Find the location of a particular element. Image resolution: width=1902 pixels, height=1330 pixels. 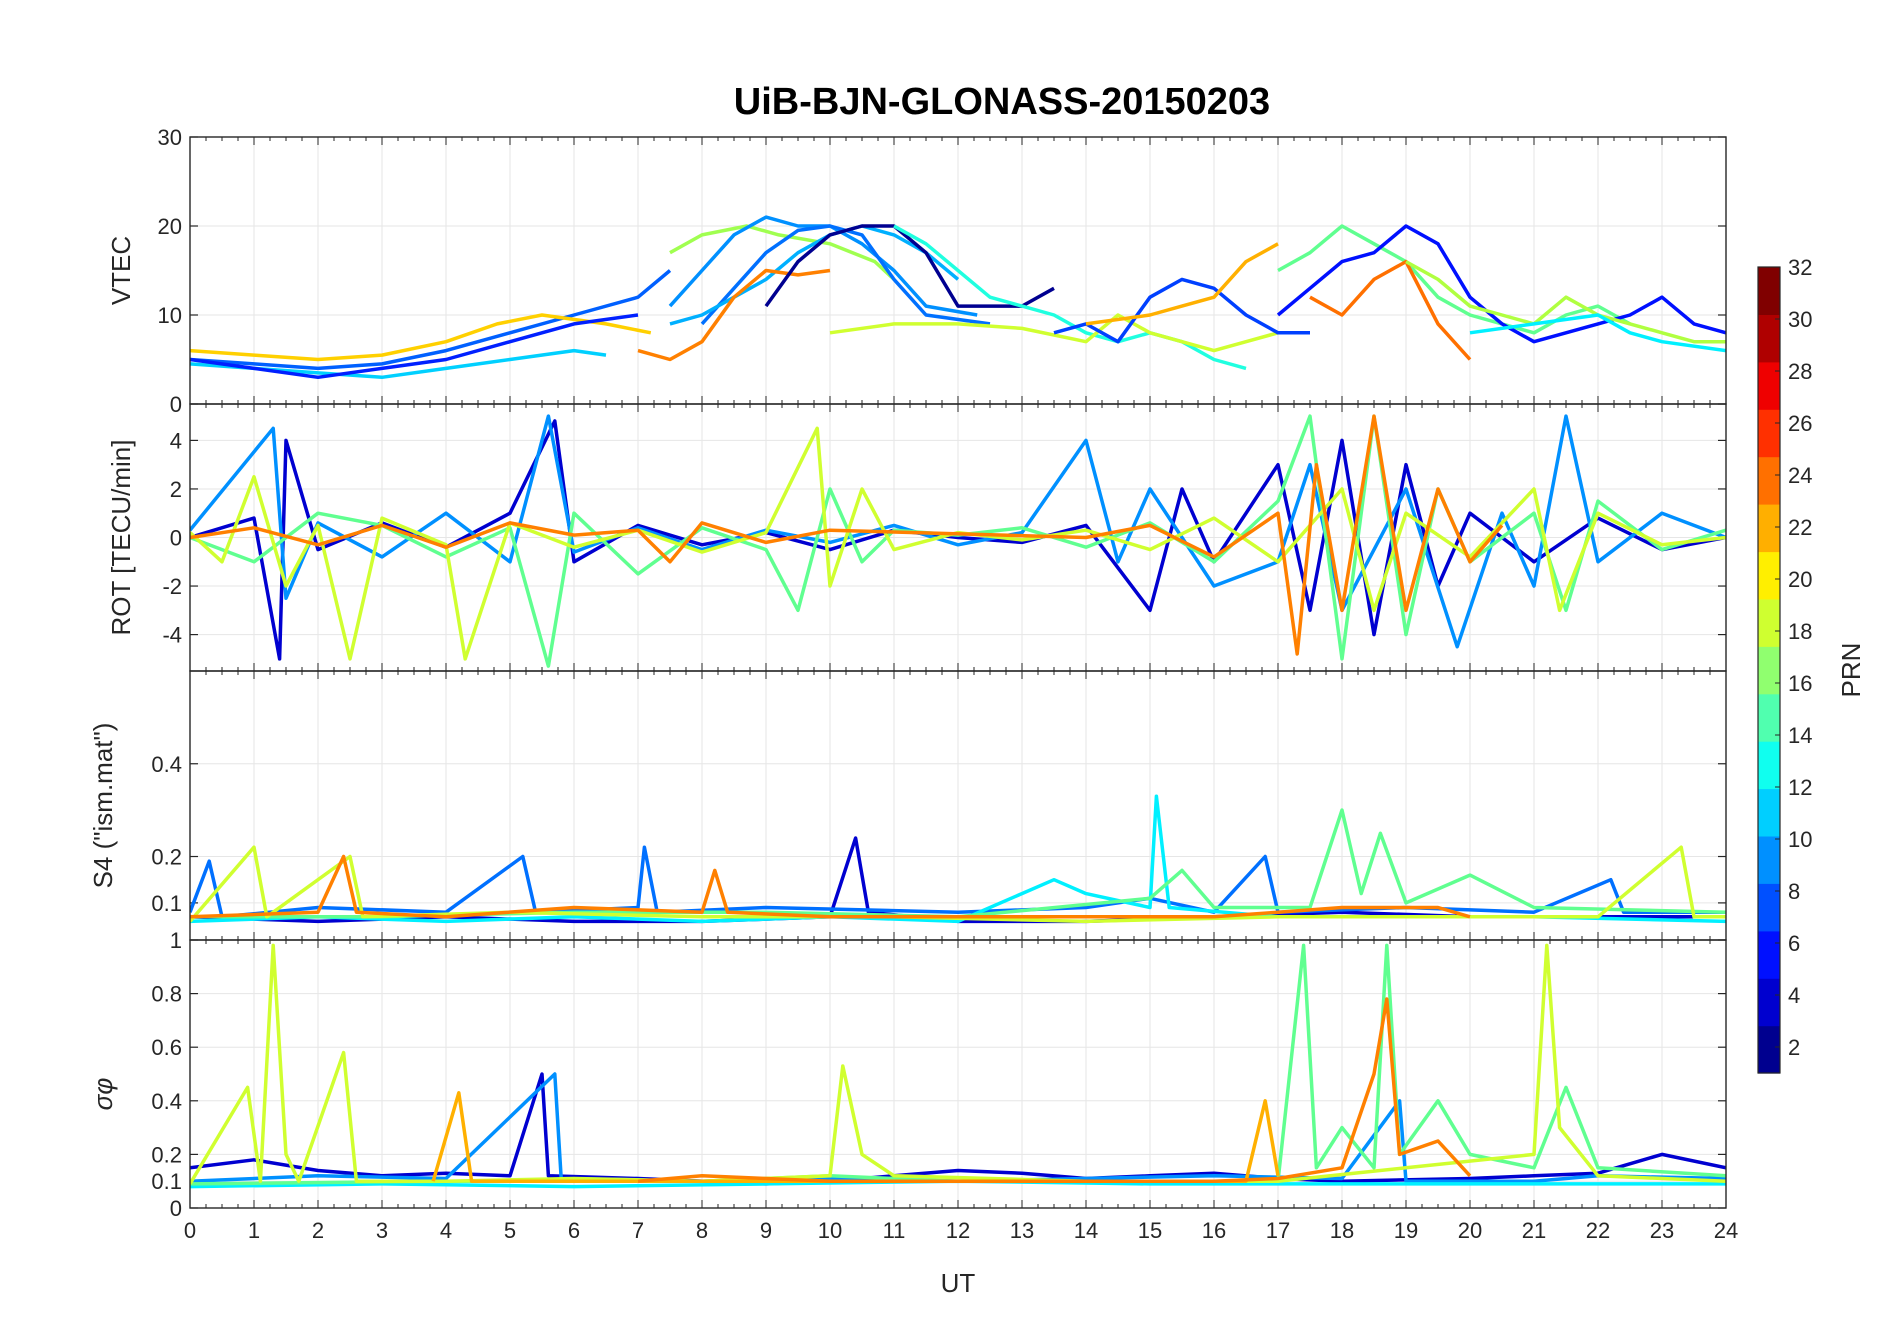

x-tick-label: 6 is located at coordinates (574, 1230).